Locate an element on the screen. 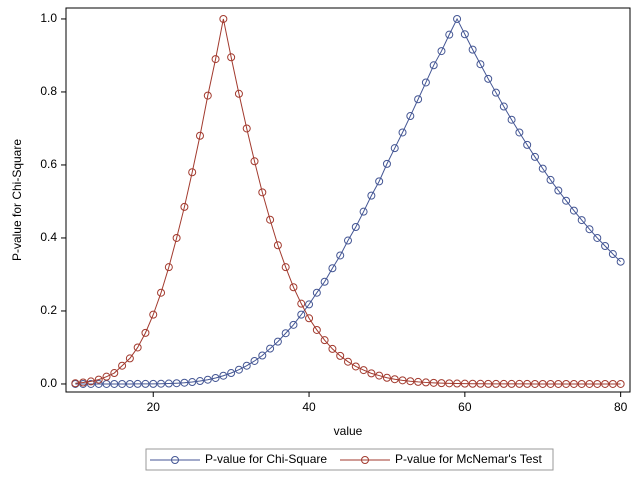  legend-marker is located at coordinates (175, 460).